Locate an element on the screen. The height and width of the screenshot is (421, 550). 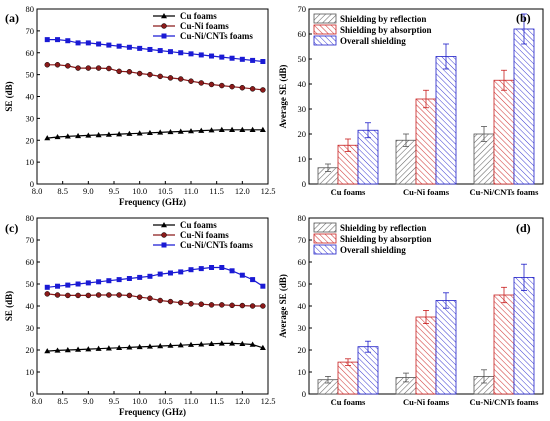
x-tick-label: 8.5 is located at coordinates (62, 191).